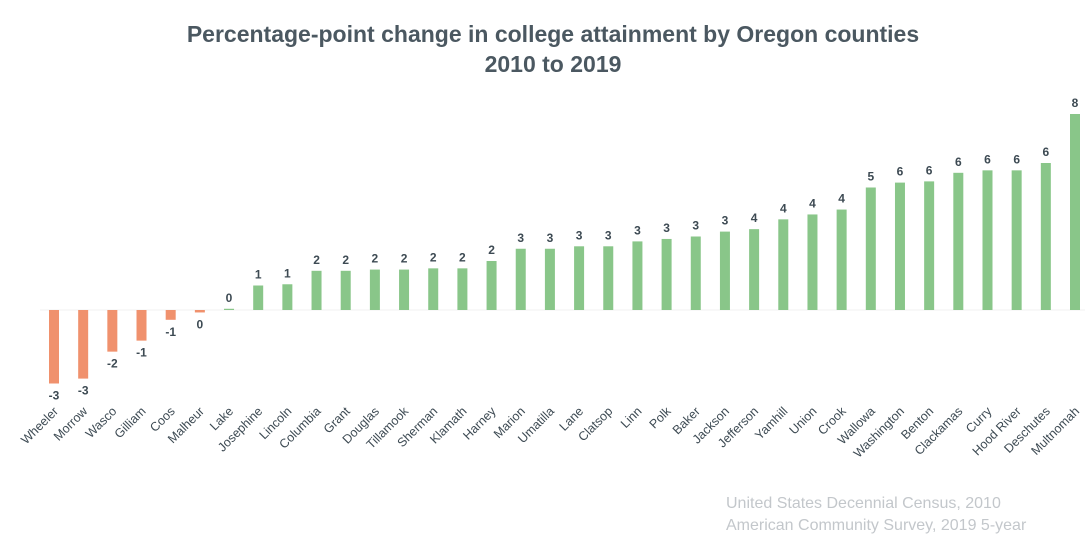  I want to click on bar-josephine, so click(258, 297).